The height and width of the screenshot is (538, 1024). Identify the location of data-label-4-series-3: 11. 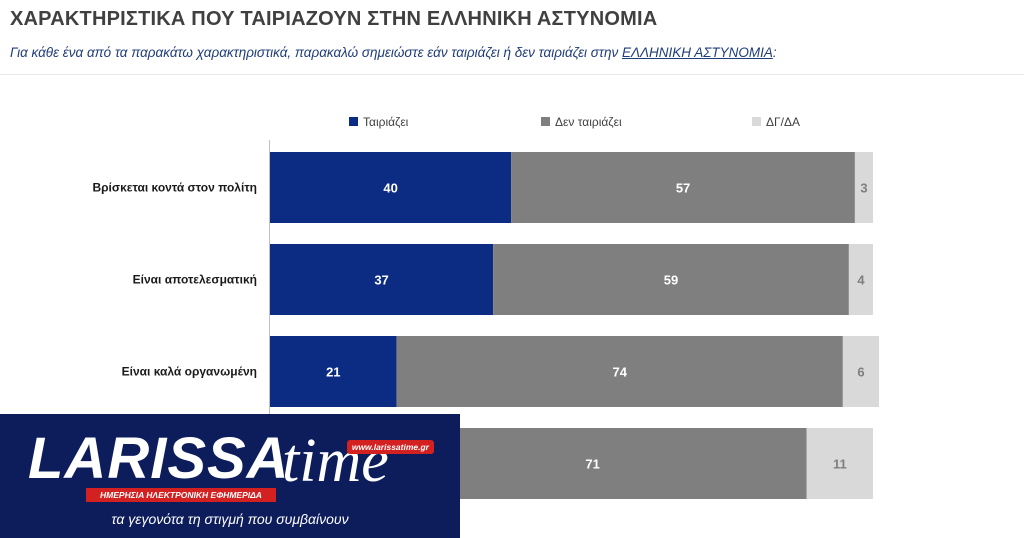
(840, 464).